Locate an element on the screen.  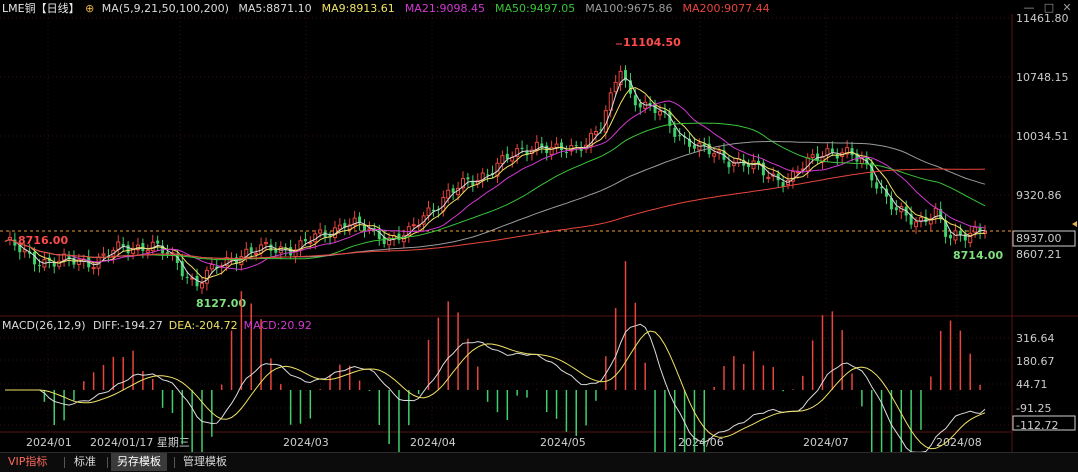
macd-params: MACD(26,12,9) is located at coordinates (44, 325).